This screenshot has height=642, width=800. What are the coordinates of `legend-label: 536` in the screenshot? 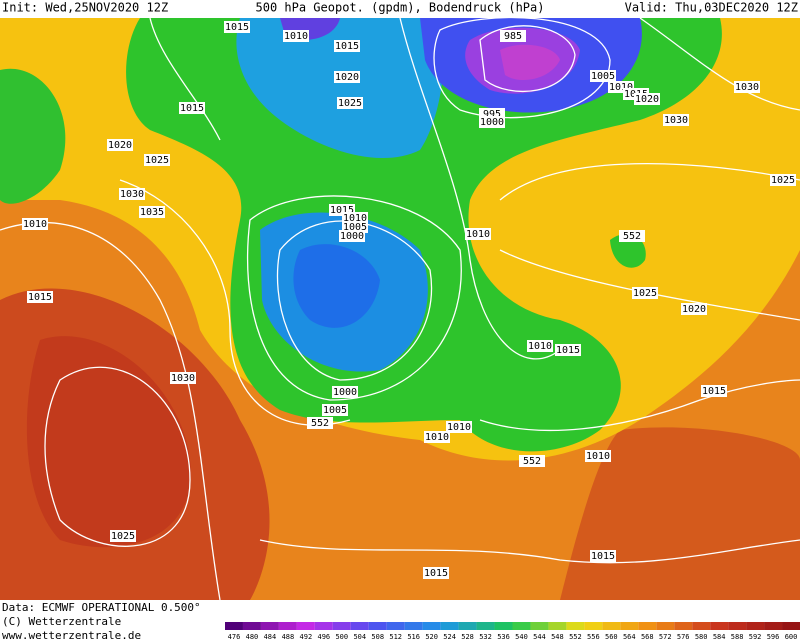 It's located at (503, 637).